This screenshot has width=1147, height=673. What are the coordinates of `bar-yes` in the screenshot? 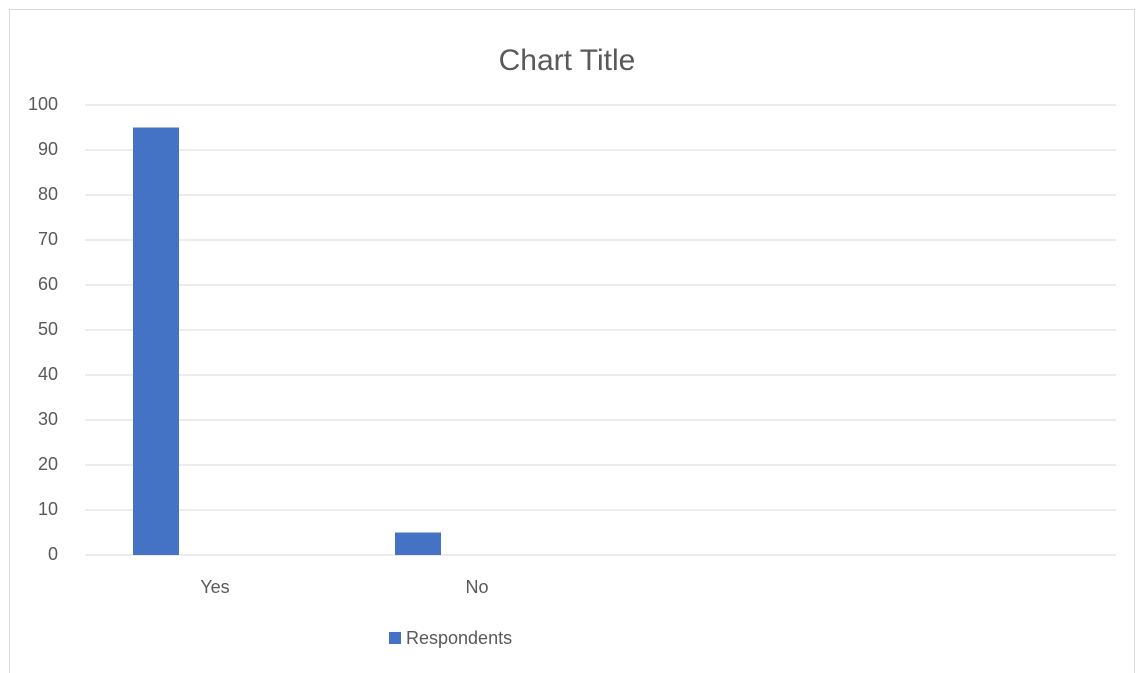 It's located at (156, 341).